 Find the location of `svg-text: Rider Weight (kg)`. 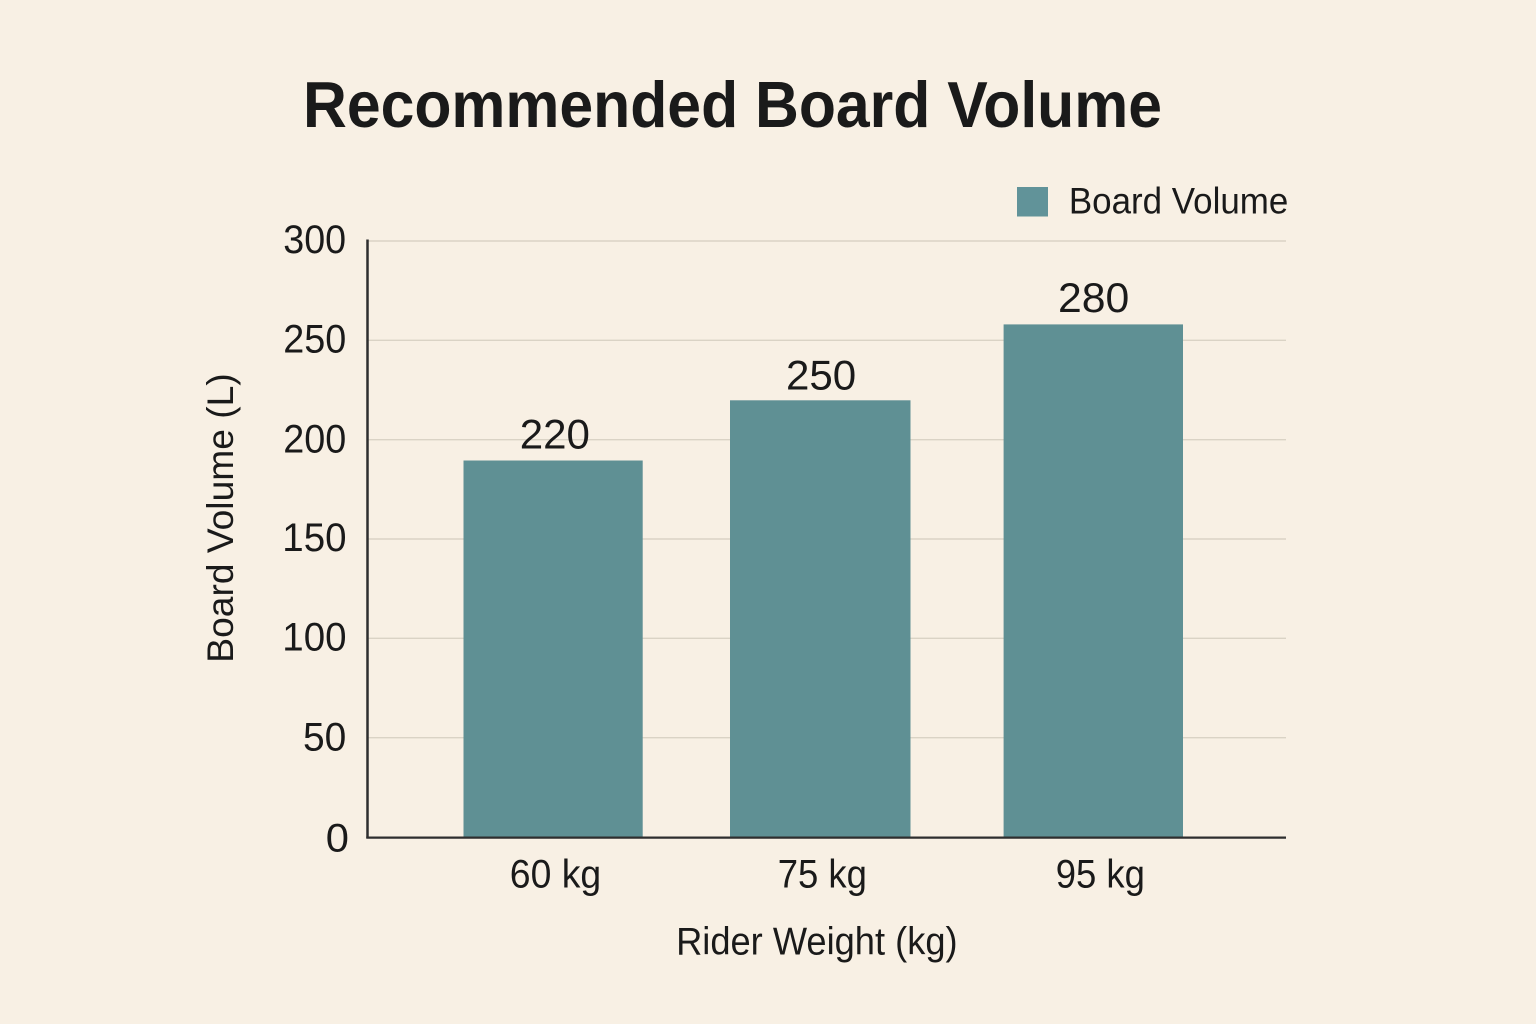

svg-text: Rider Weight (kg) is located at coordinates (817, 942).